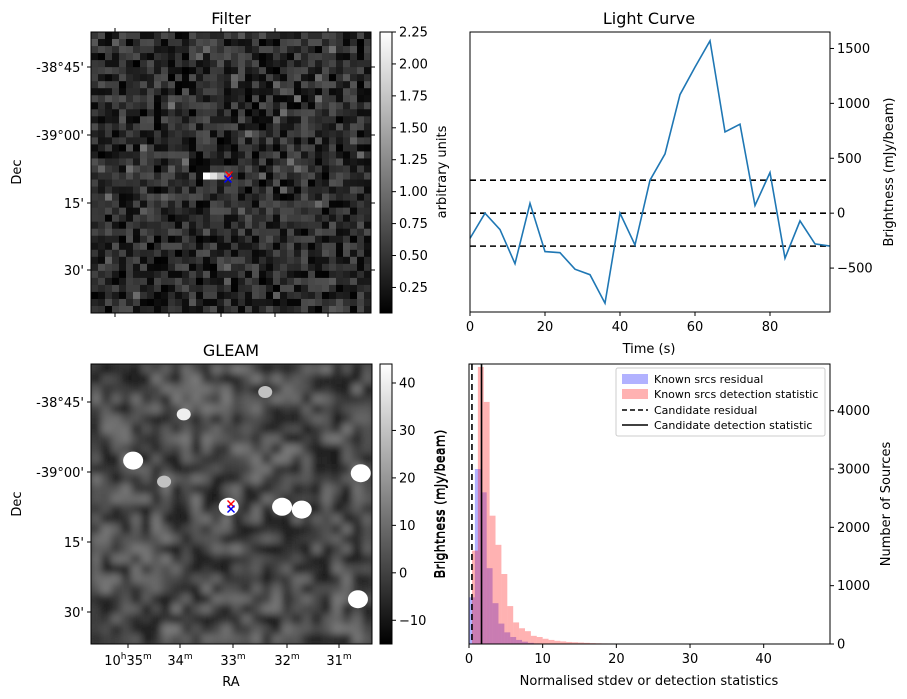  What do you see at coordinates (301, 509) in the screenshot?
I see `gleam-source` at bounding box center [301, 509].